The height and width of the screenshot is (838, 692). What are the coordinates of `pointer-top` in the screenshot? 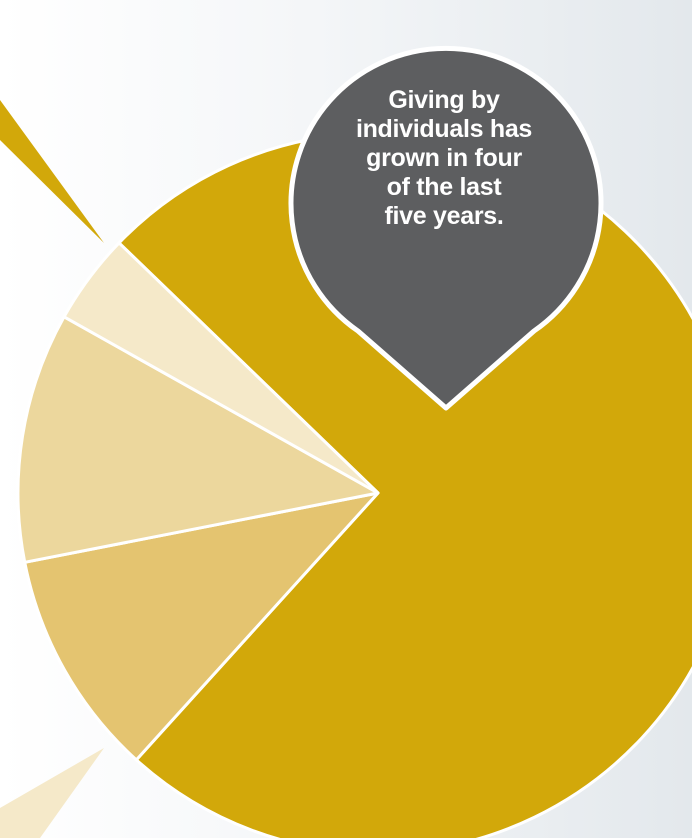 It's located at (52, 171).